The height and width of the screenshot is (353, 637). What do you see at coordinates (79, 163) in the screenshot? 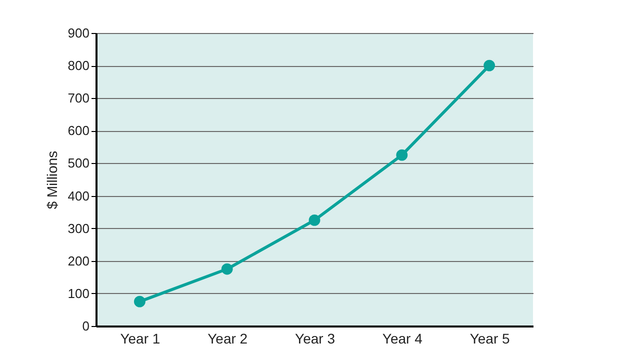
I see `y-tick-label: 500` at bounding box center [79, 163].